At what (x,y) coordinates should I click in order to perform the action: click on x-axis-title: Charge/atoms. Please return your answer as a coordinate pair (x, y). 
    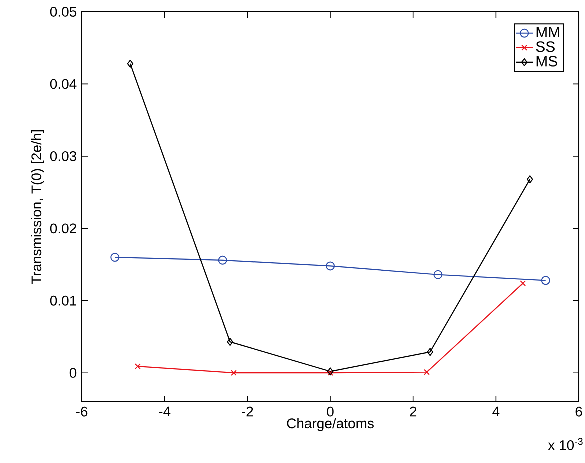
    Looking at the image, I should click on (330, 425).